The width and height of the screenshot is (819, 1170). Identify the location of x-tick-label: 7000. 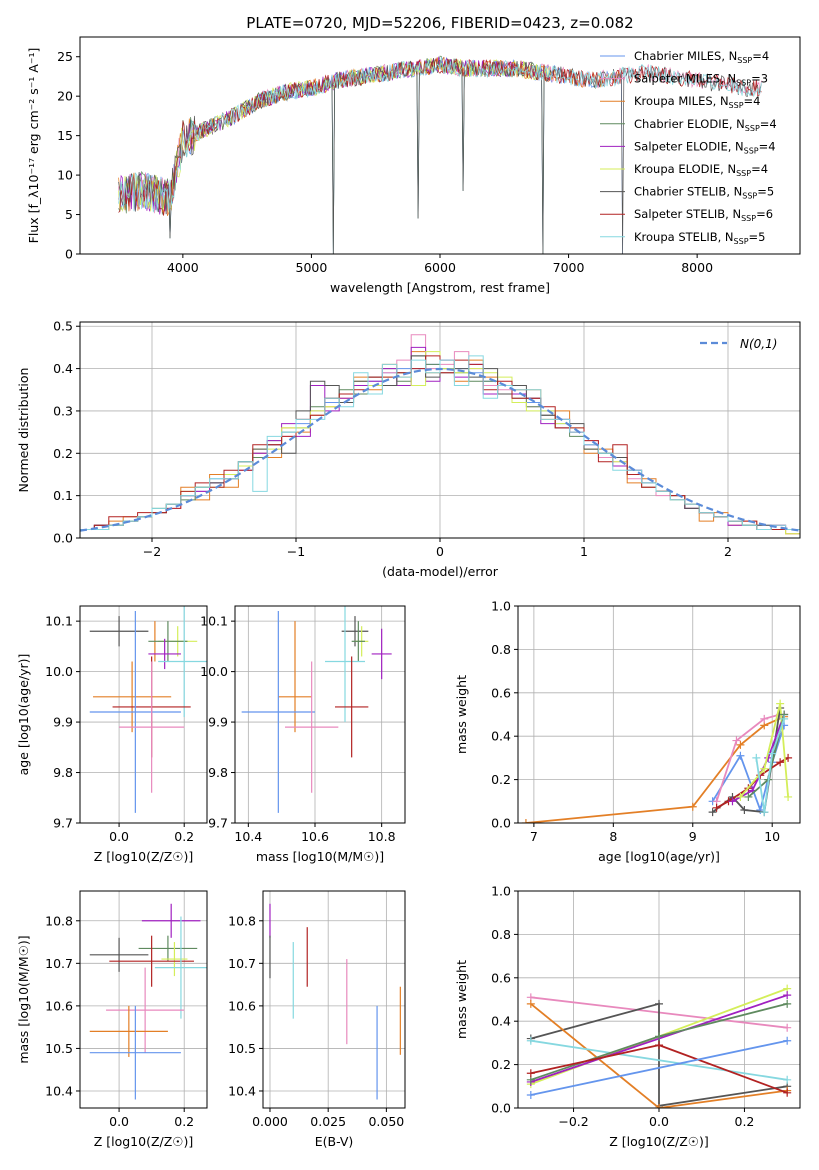
(569, 267).